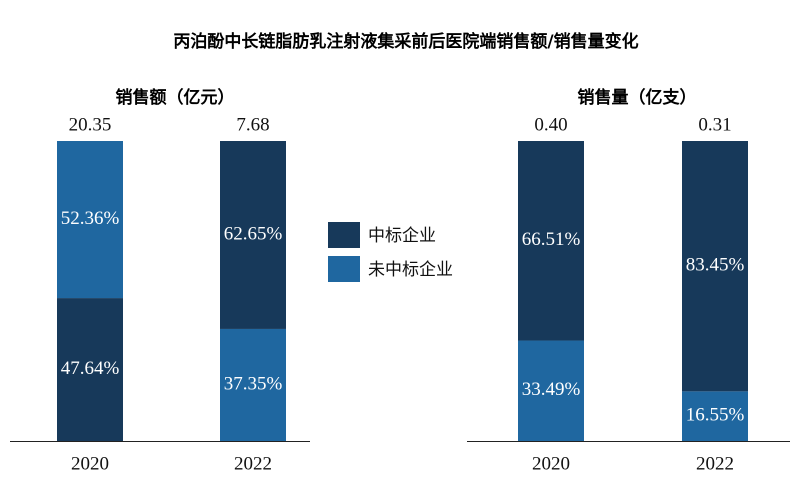  I want to click on value-label: 16.55%, so click(715, 415).